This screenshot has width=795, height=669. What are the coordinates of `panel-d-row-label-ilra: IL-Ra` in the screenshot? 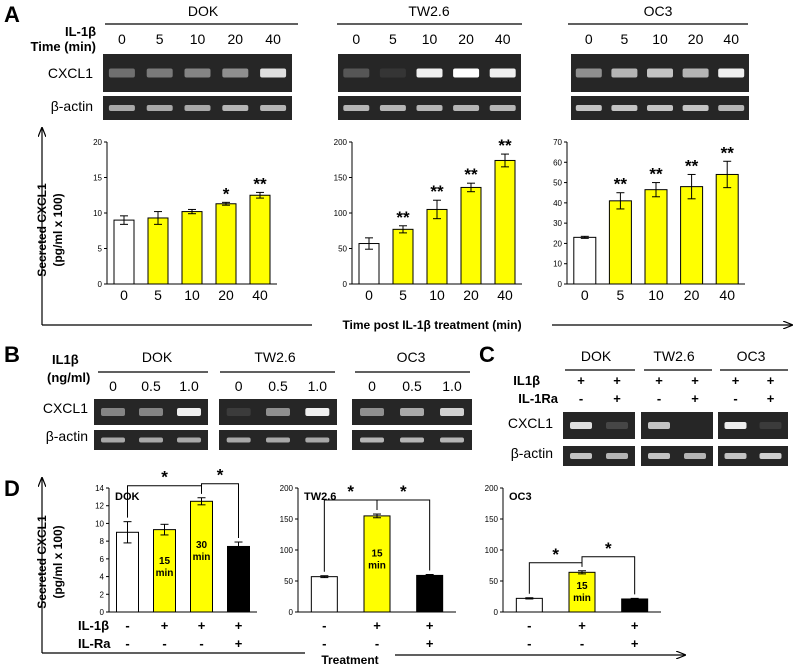 It's located at (94, 643).